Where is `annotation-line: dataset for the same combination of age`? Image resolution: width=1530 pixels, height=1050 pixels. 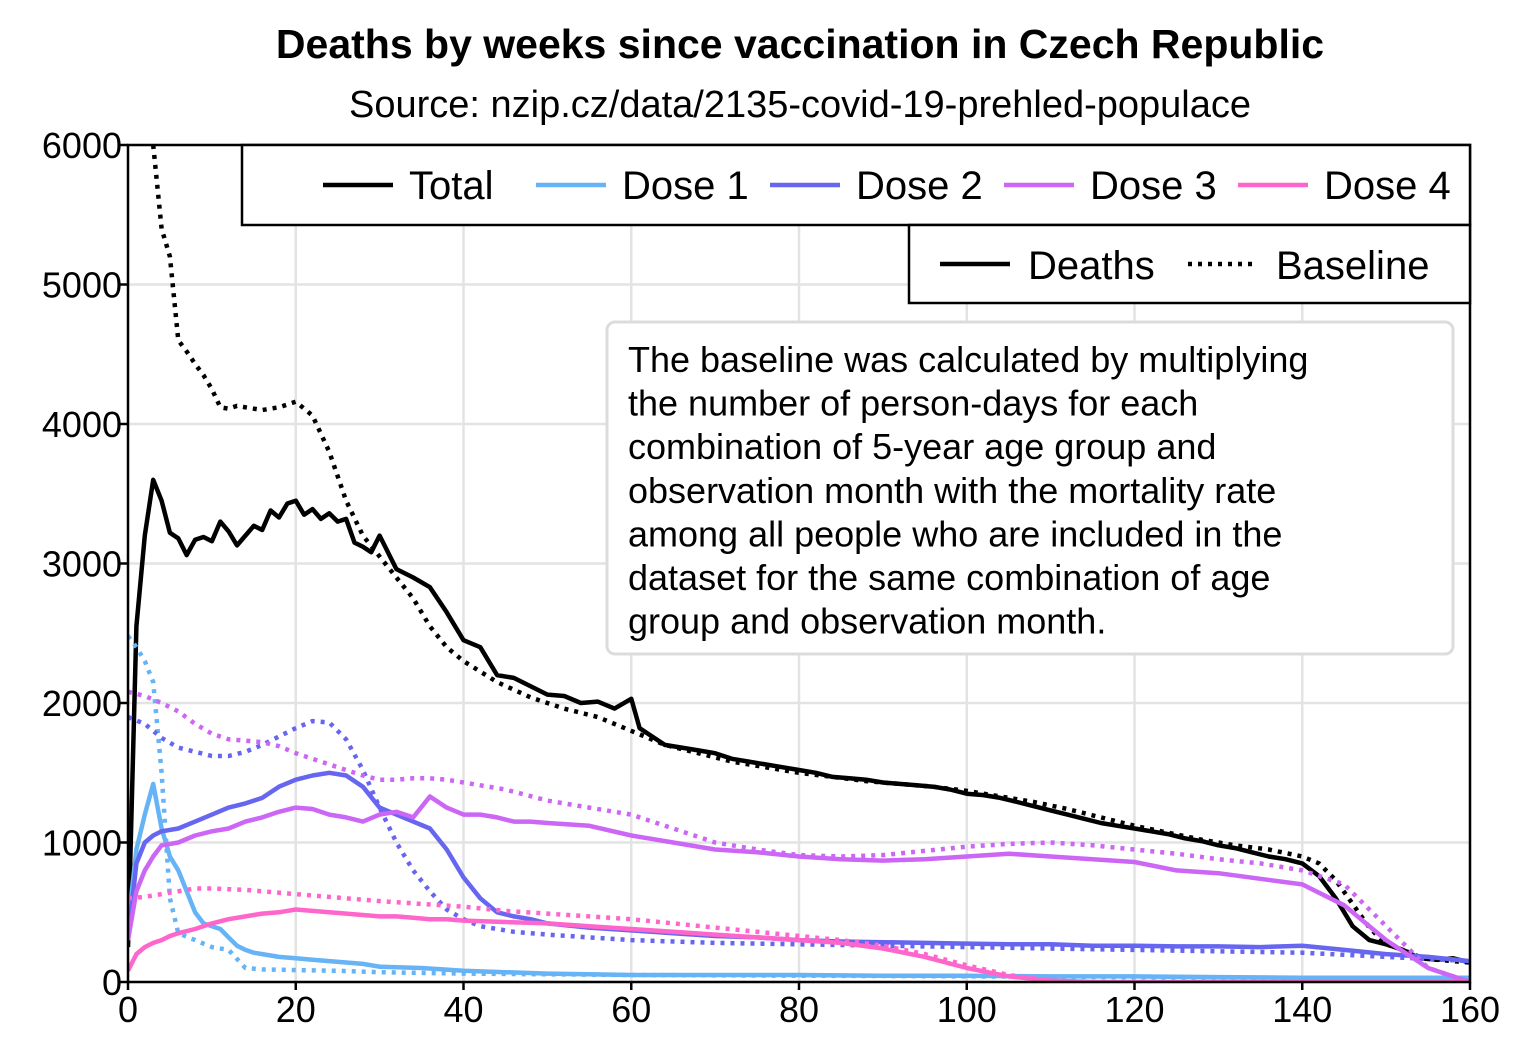
annotation-line: dataset for the same combination of age is located at coordinates (949, 577).